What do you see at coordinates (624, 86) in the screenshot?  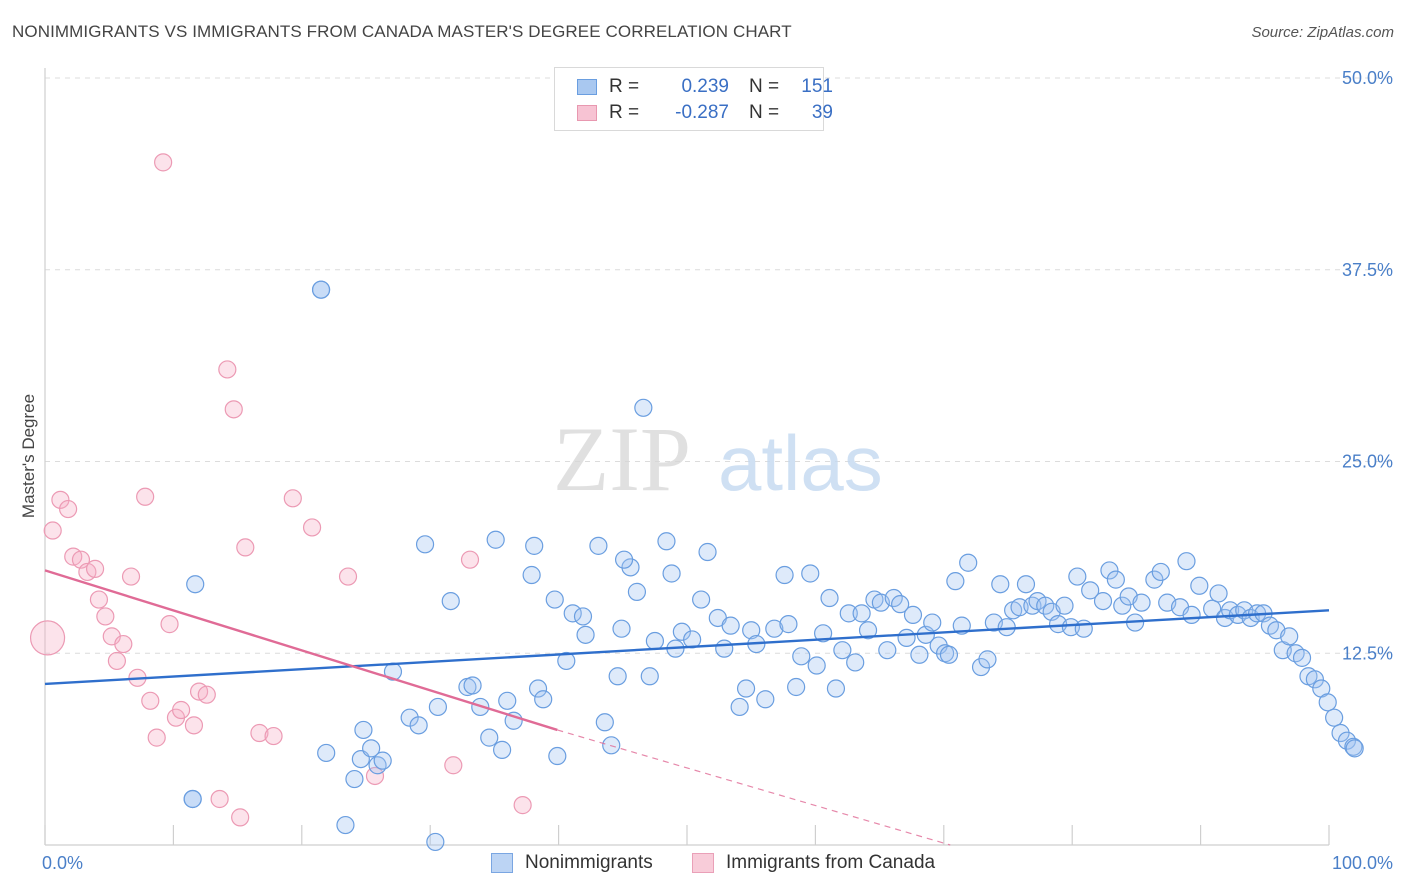 I see `legend-r-label: R =` at bounding box center [624, 86].